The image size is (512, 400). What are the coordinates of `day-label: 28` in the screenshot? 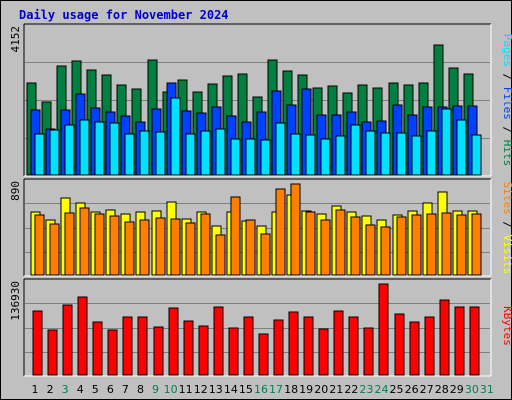 It's located at (442, 389).